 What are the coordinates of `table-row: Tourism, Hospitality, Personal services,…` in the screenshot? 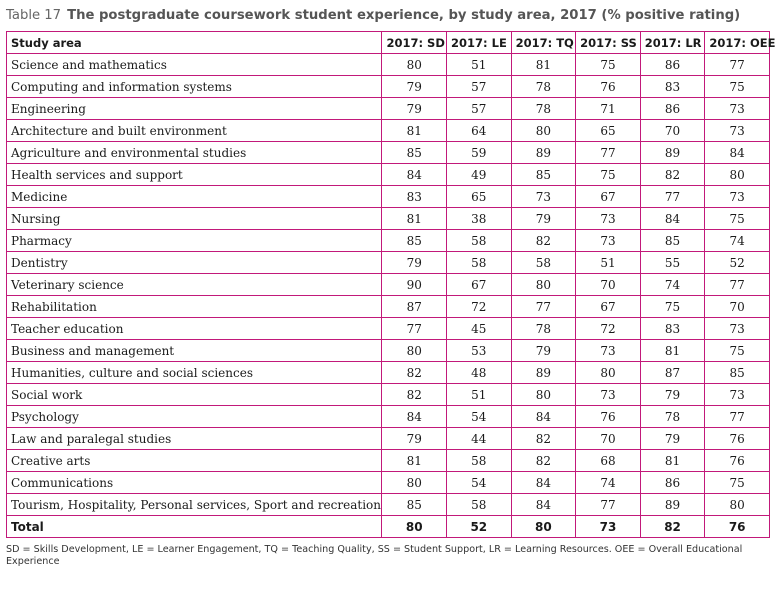 It's located at (387, 504).